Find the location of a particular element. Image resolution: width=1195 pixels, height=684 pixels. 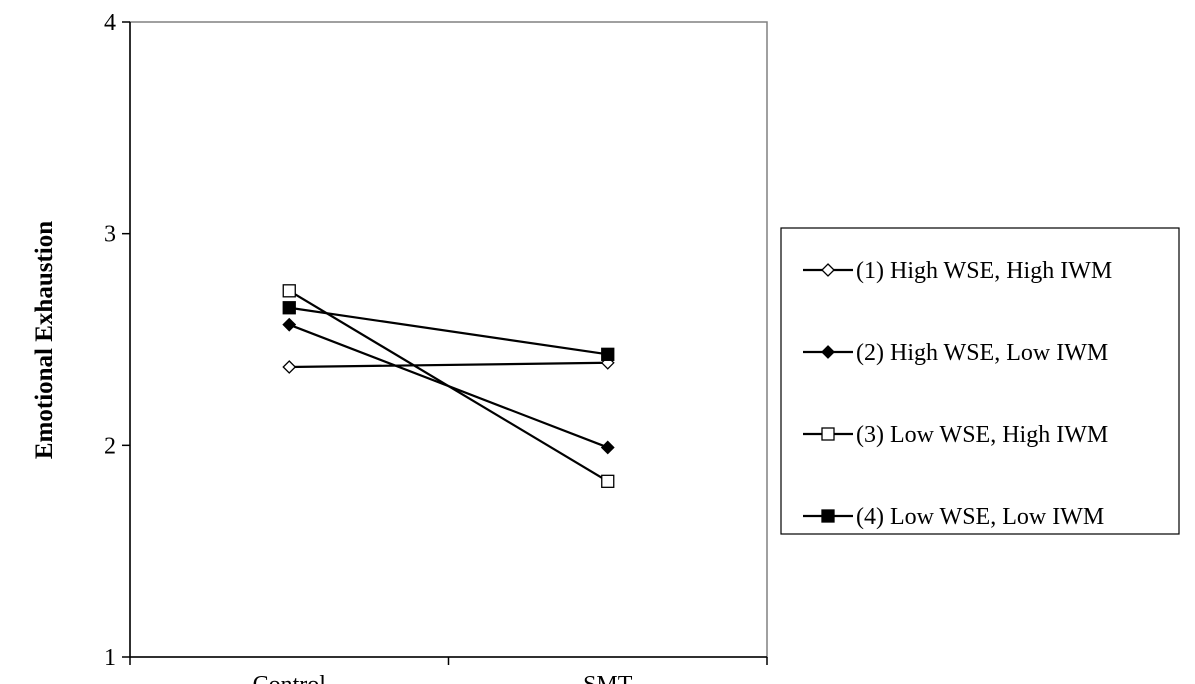

y-tick-label: 2 is located at coordinates (110, 446).